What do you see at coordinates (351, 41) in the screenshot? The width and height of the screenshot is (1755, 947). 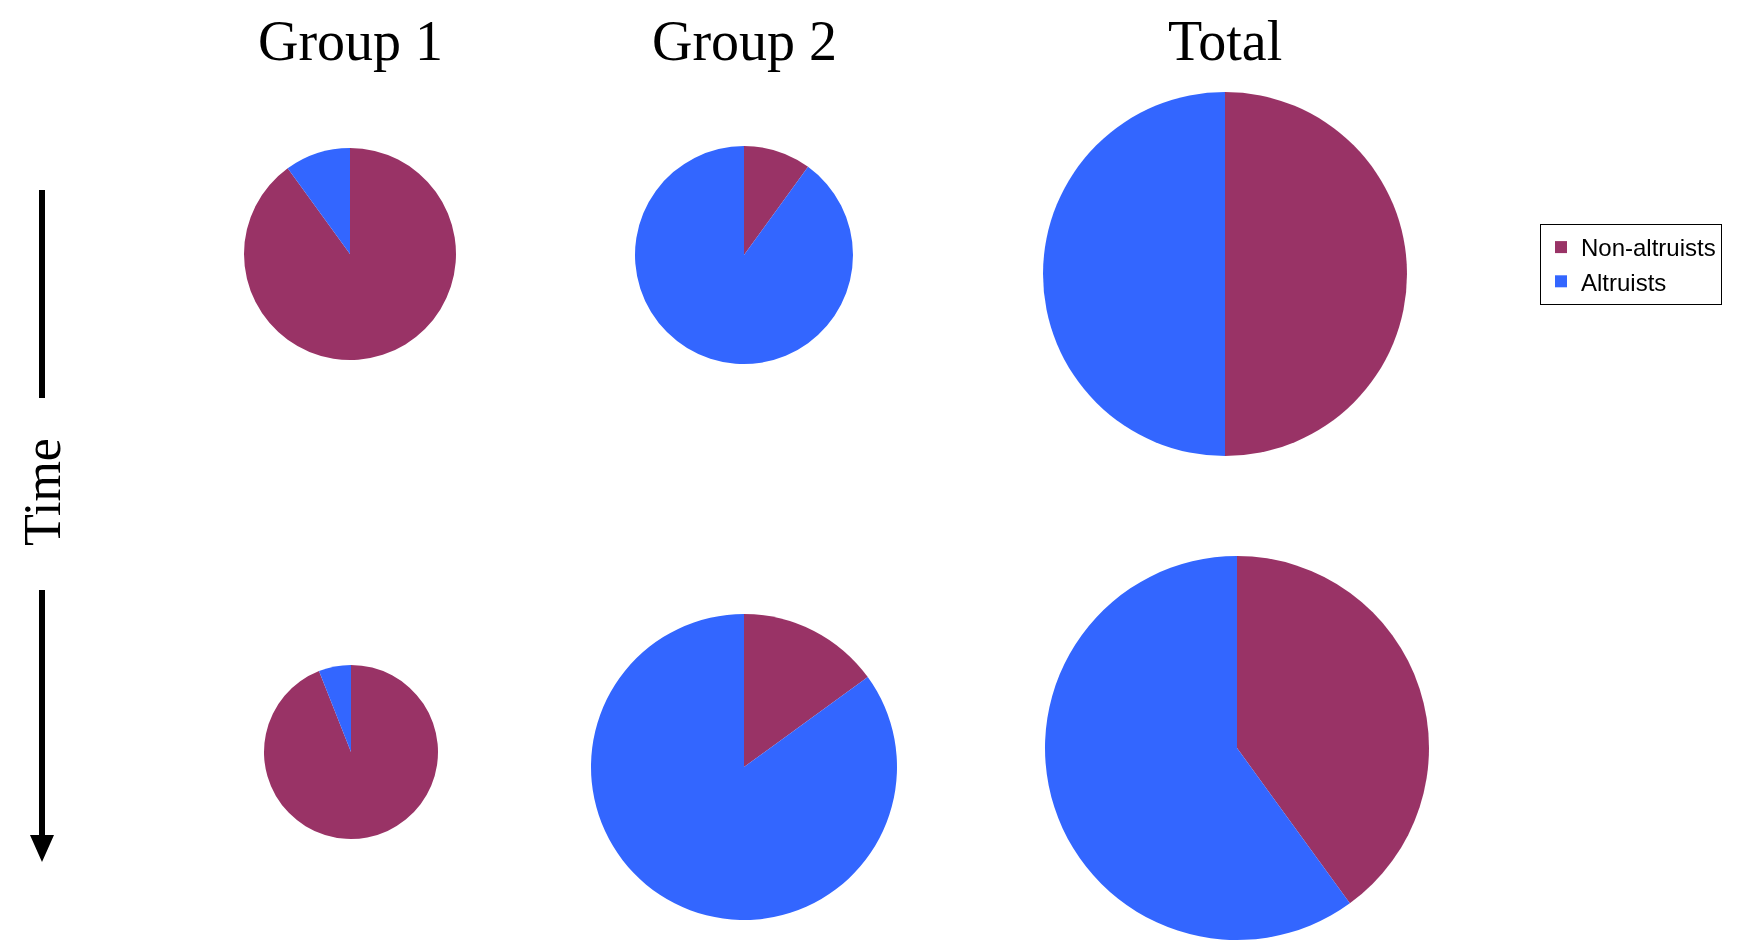 I see `chart-title: Group 1` at bounding box center [351, 41].